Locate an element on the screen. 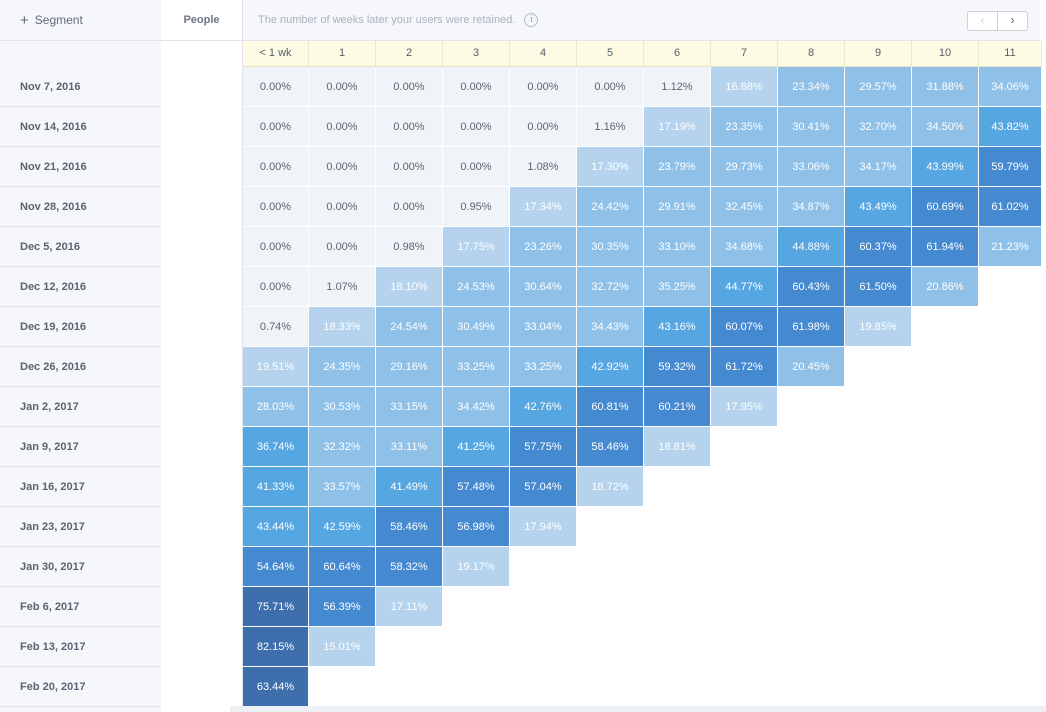 The height and width of the screenshot is (712, 1046). retention-cell: 30.35% is located at coordinates (610, 247).